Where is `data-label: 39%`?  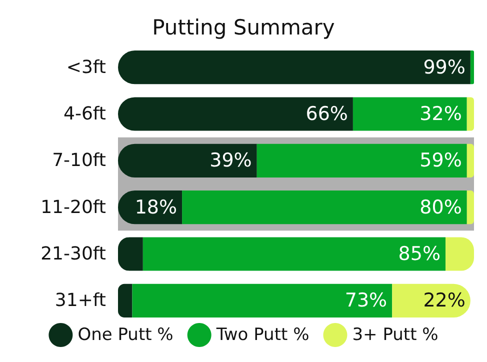 data-label: 39% is located at coordinates (231, 161).